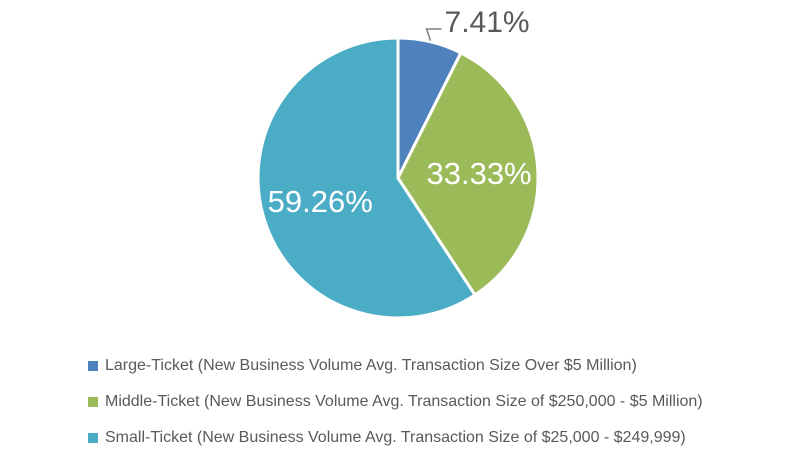 Image resolution: width=796 pixels, height=464 pixels. What do you see at coordinates (433, 35) in the screenshot?
I see `pie-label-leader-line-large-ticket` at bounding box center [433, 35].